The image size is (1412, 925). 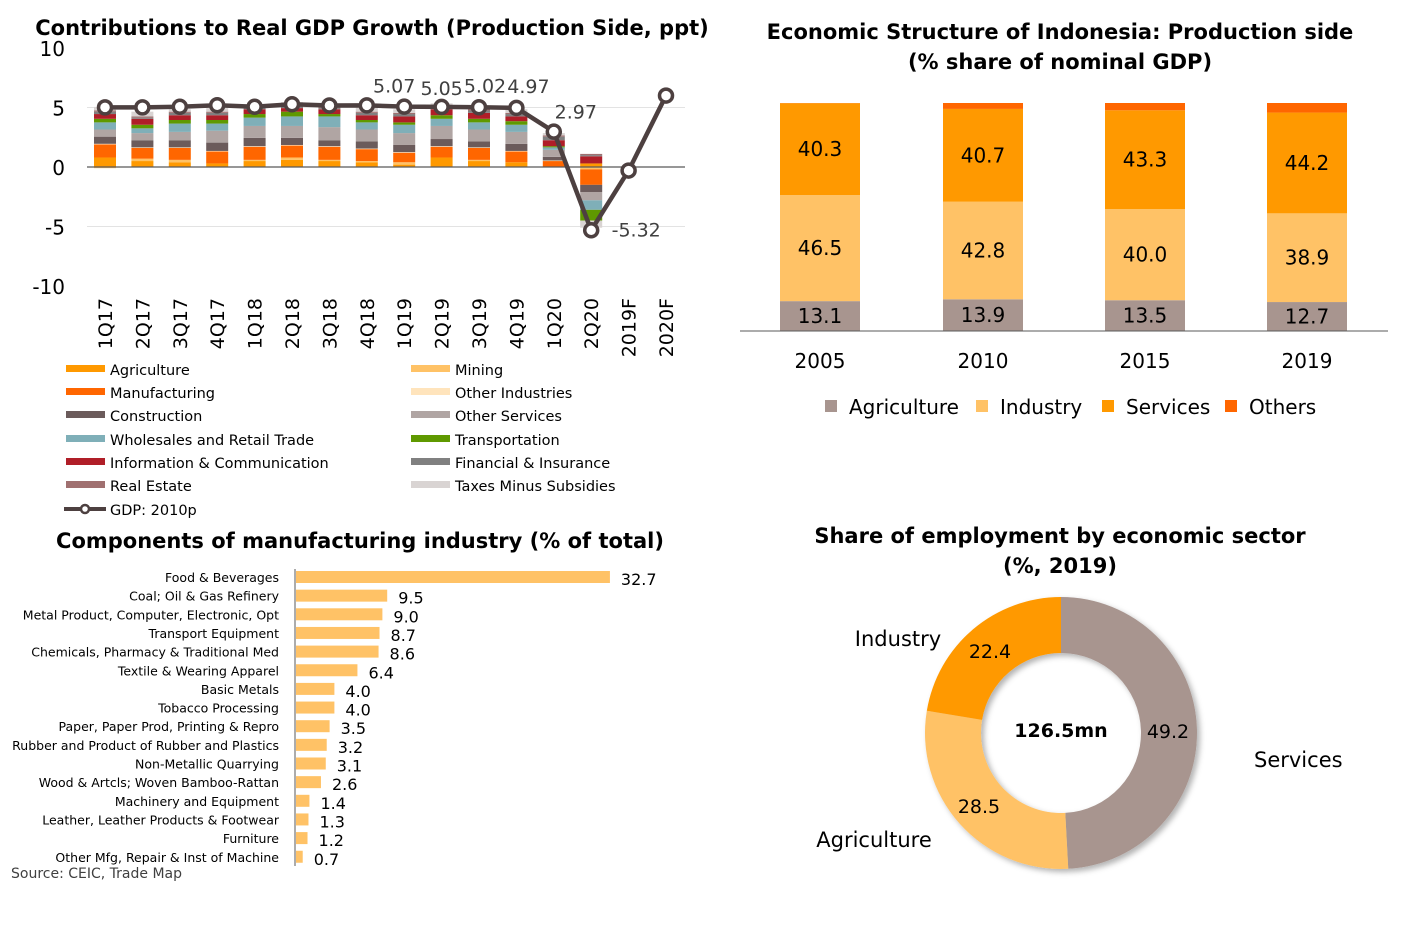 I want to click on bar-value-label: 13.1, so click(x=820, y=316).